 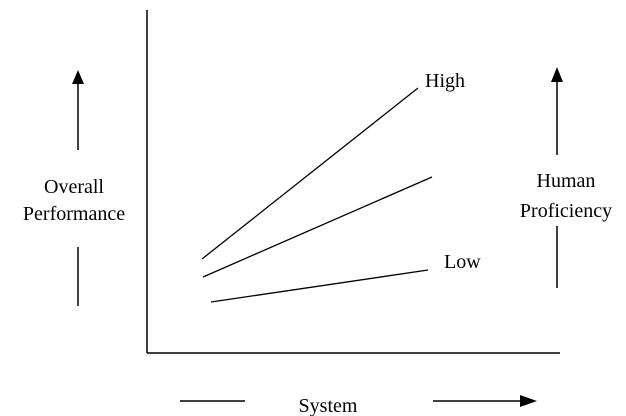 What do you see at coordinates (317, 227) in the screenshot?
I see `line-medium` at bounding box center [317, 227].